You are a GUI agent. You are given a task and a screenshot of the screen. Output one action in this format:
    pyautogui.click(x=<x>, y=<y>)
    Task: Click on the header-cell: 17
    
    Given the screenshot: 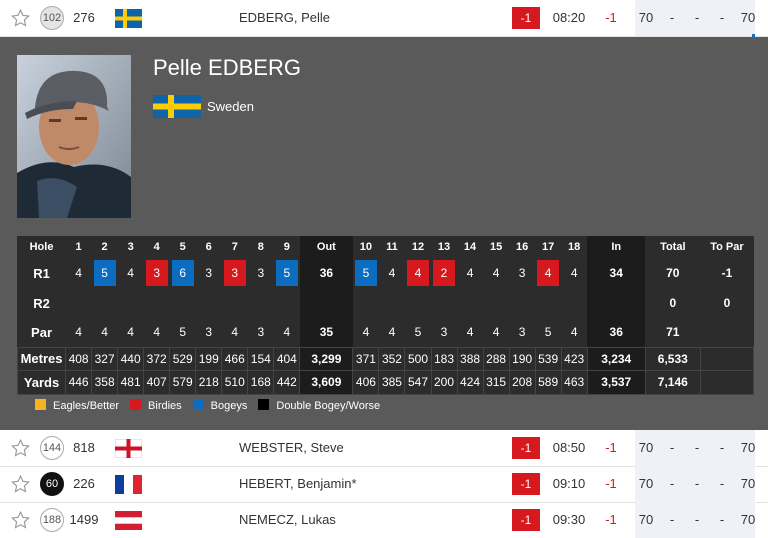 What is the action you would take?
    pyautogui.click(x=548, y=247)
    